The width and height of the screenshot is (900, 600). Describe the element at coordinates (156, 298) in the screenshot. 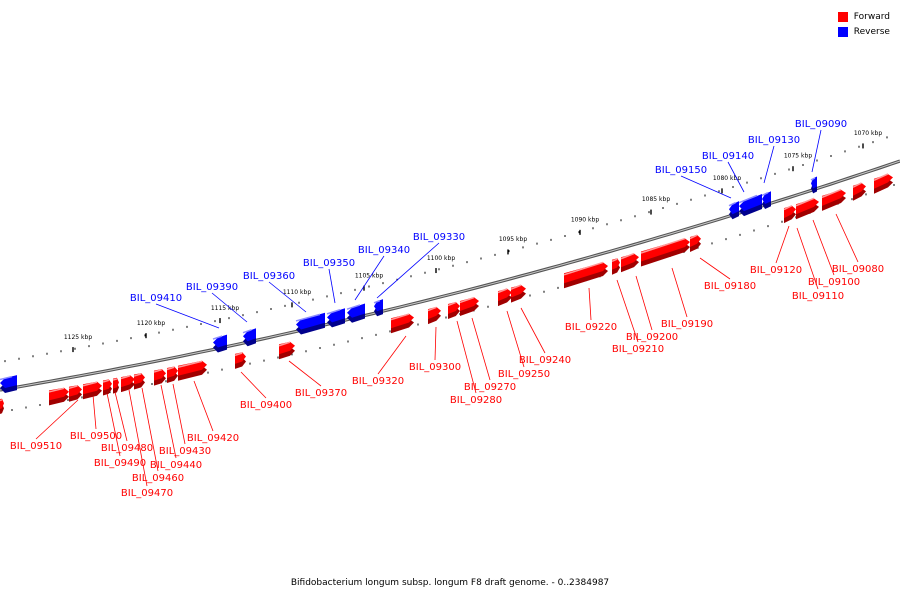

I see `gene-label-bil-09410: BIL_09410` at that location.